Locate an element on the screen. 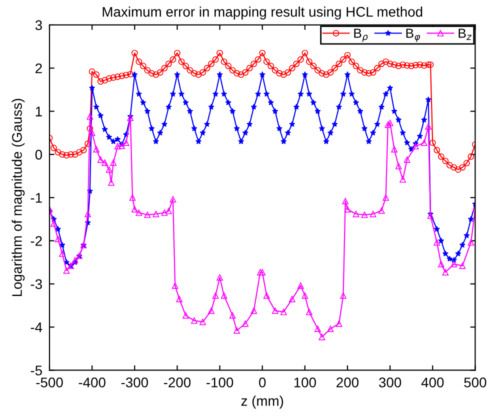 This screenshot has width=495, height=416. x-tick-label: 500 is located at coordinates (475, 383).